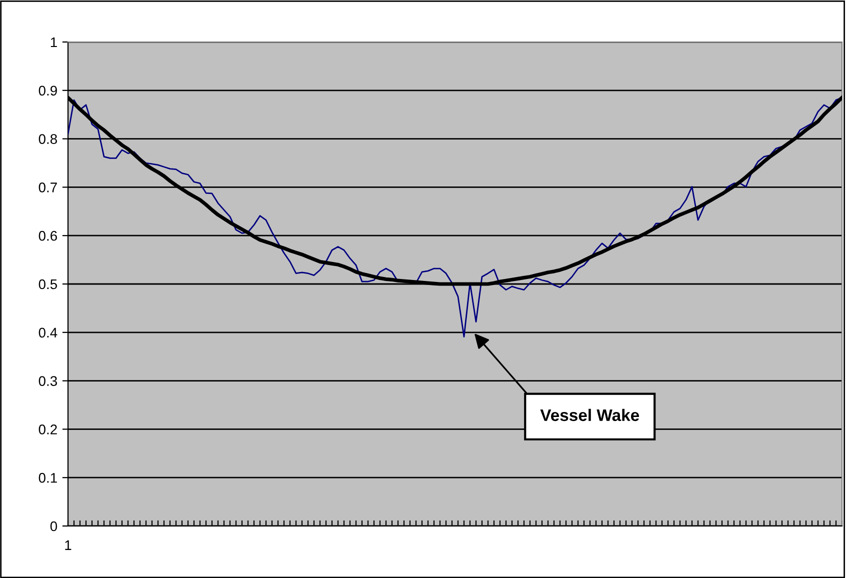  What do you see at coordinates (47, 429) in the screenshot?
I see `y-tick-label: 0.2` at bounding box center [47, 429].